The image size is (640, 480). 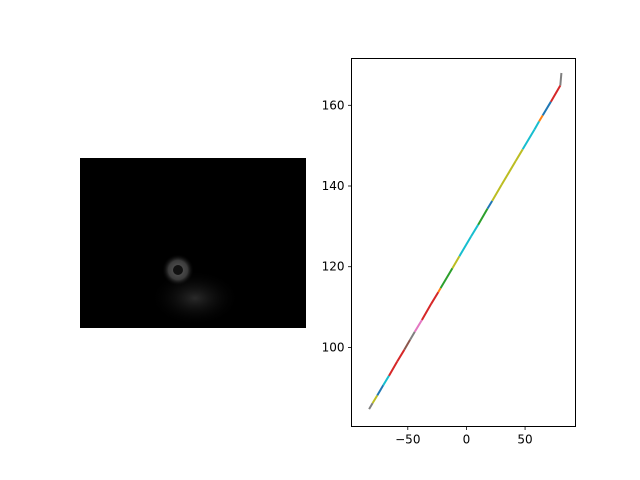 I want to click on dark-image-content, so click(x=195, y=290).